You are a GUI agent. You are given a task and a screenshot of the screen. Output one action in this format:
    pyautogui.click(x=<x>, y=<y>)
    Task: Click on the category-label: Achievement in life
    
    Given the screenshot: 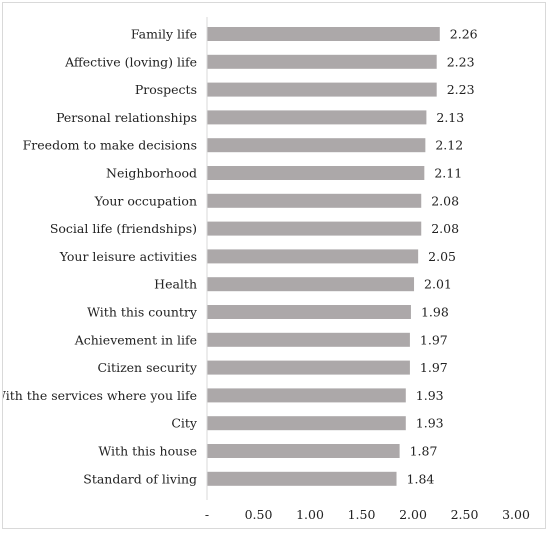 What is the action you would take?
    pyautogui.click(x=135, y=339)
    